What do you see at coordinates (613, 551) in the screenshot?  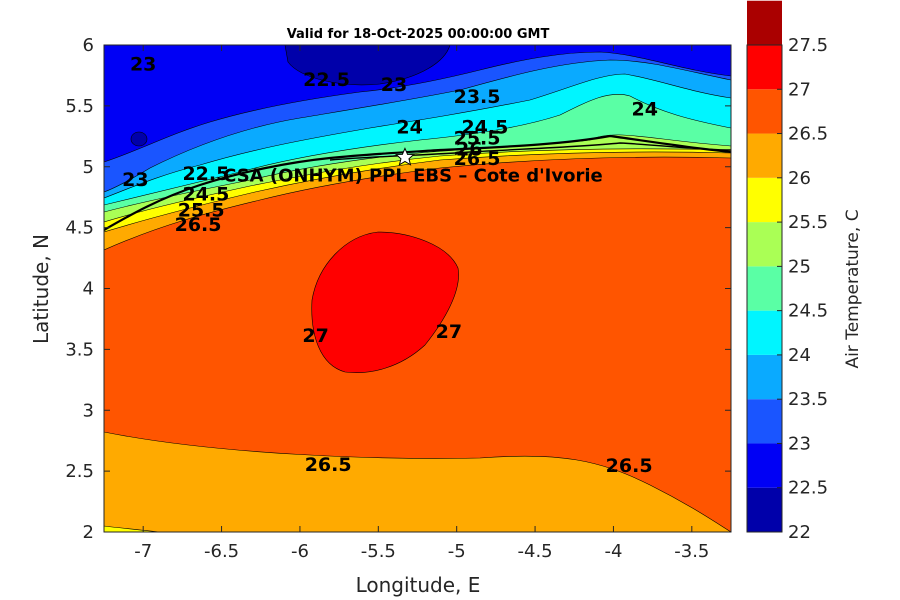 I see `x-tick-label: -4` at bounding box center [613, 551].